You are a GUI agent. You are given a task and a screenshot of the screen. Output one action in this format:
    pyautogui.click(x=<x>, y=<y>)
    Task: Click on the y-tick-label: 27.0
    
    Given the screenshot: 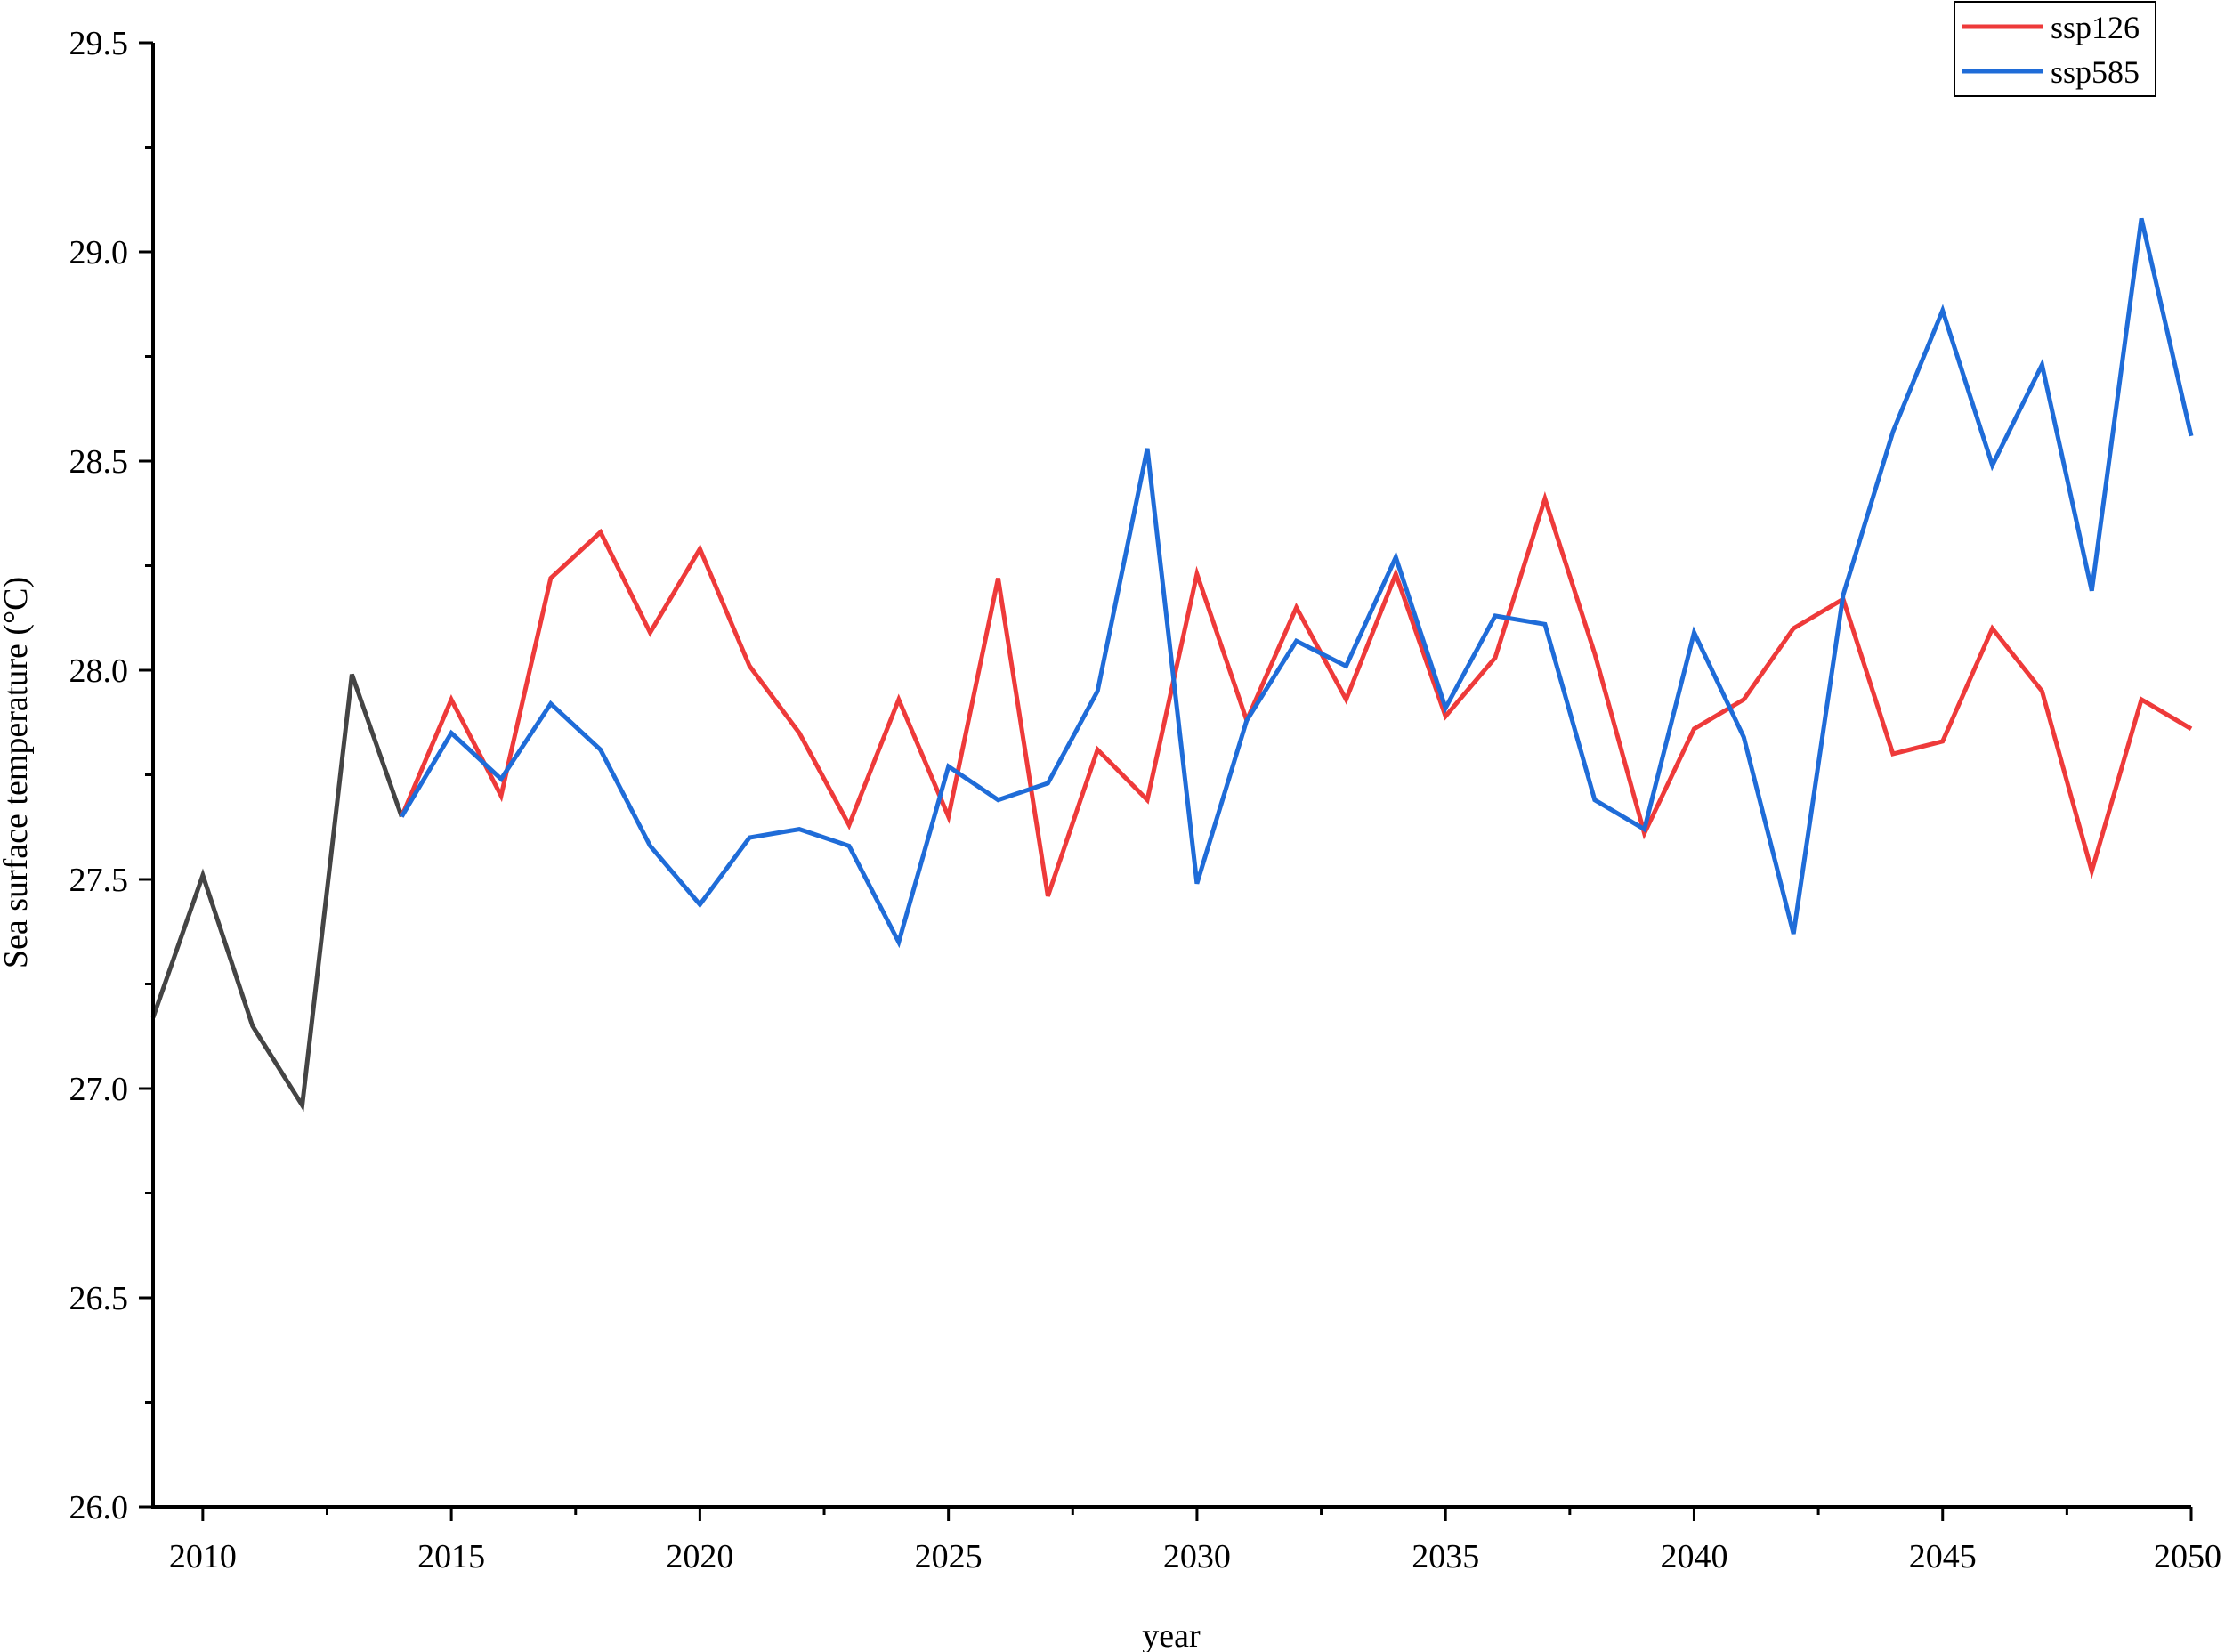 What is the action you would take?
    pyautogui.click(x=99, y=1089)
    